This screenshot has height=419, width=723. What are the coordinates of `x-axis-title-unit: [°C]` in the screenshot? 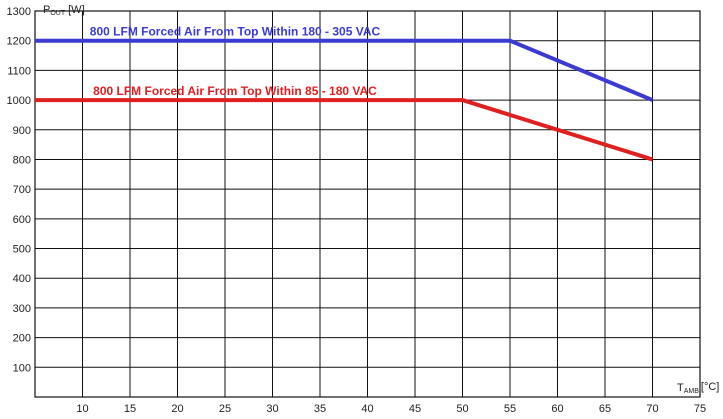 It's located at (710, 387).